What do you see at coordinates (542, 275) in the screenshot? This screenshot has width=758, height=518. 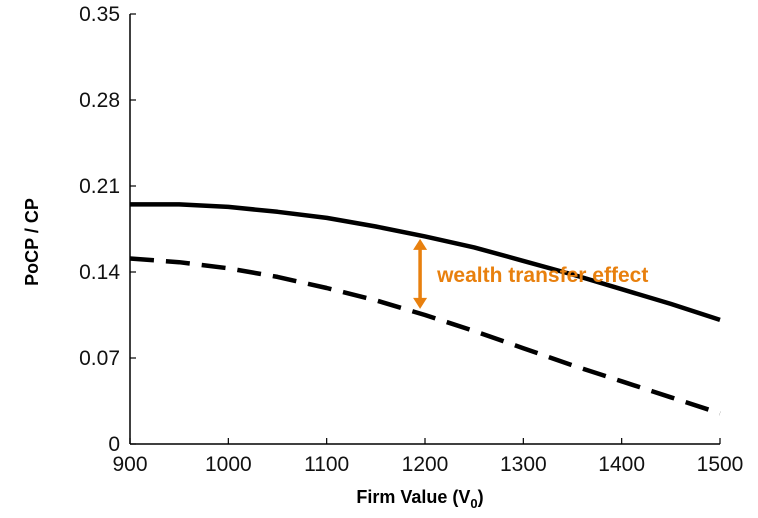 I see `annotation-label: wealth transfer effect` at bounding box center [542, 275].